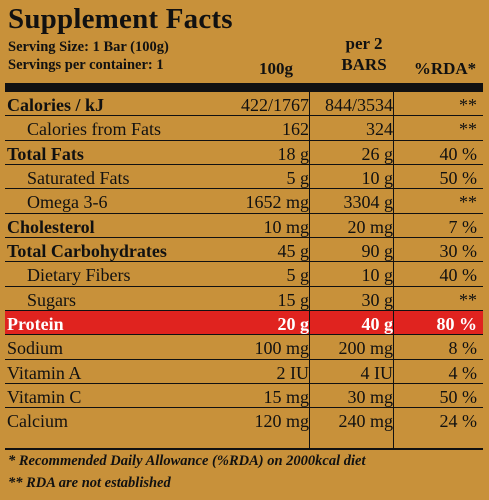 The height and width of the screenshot is (500, 489). I want to click on servings-per-container: Servings per container: 1, so click(86, 65).